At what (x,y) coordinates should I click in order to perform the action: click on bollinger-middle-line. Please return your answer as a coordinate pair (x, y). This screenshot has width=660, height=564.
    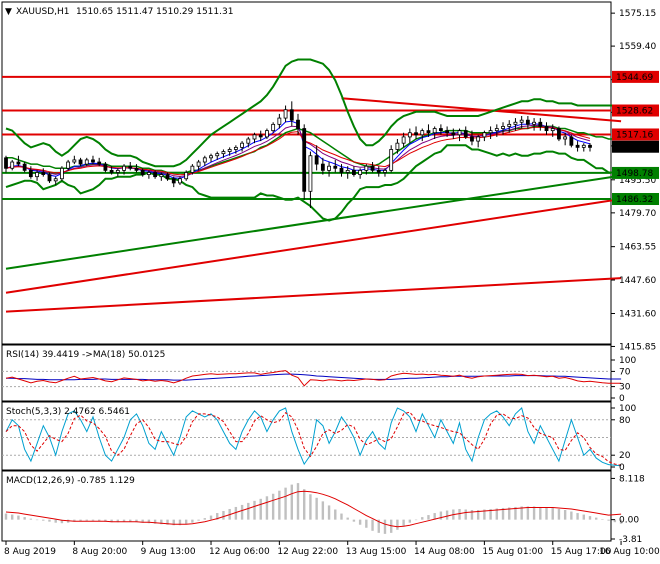
    Looking at the image, I should click on (314, 149).